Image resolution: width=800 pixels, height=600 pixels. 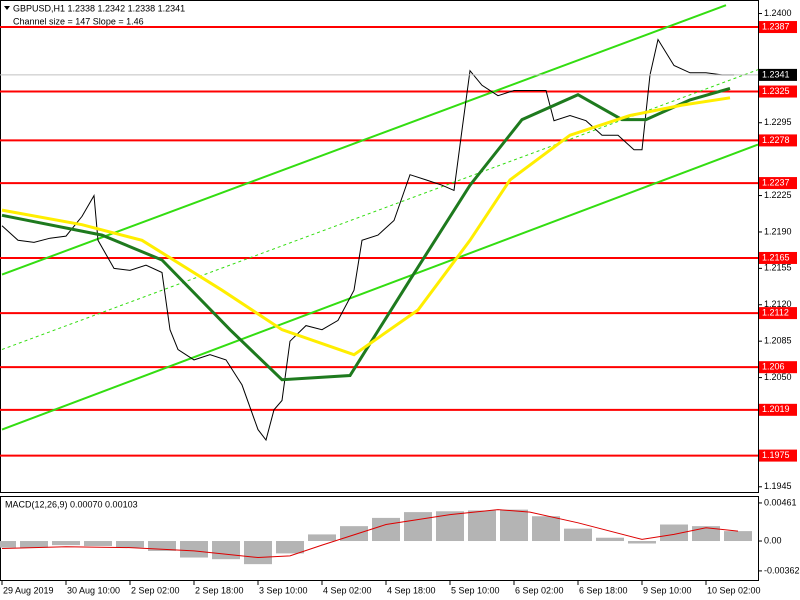 I want to click on x-tick-label: 2 Sep 02:00, so click(x=155, y=590).